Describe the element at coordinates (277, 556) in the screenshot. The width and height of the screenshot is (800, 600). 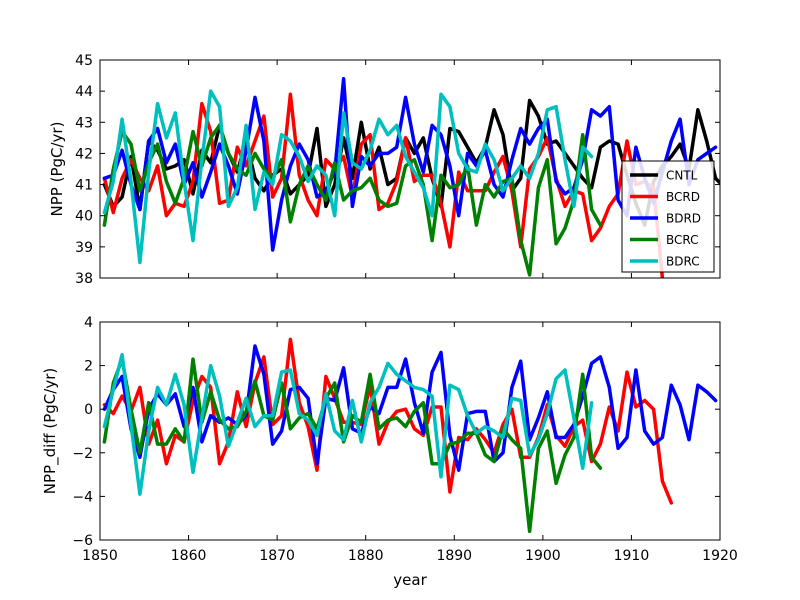
I see `x-tick-label: 1870` at that location.